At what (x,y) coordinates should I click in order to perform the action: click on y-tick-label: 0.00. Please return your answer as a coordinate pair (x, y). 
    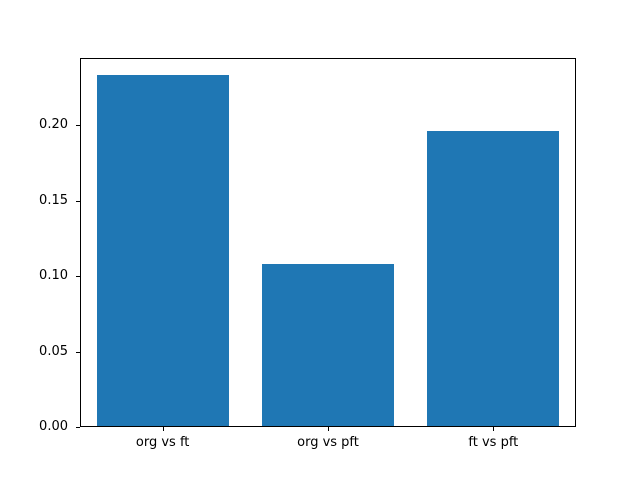
    Looking at the image, I should click on (53, 427).